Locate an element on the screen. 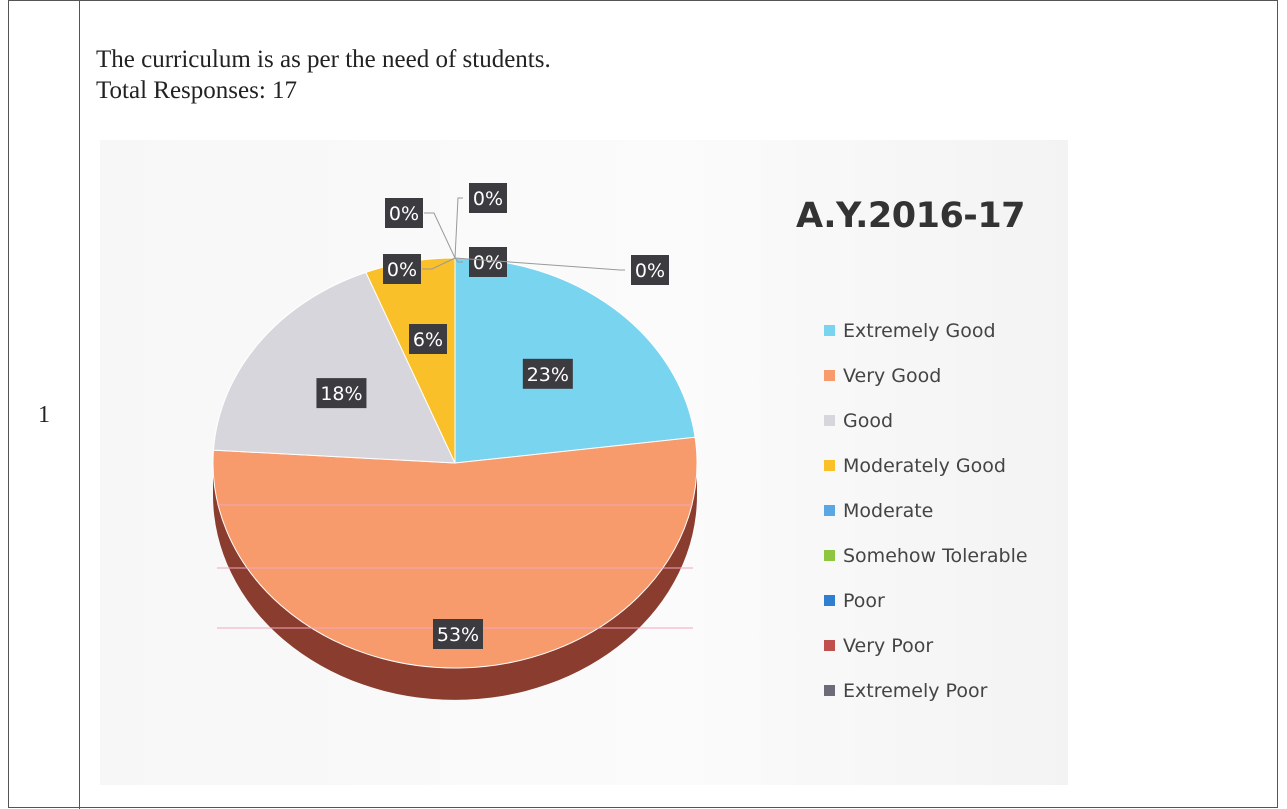 The image size is (1287, 809). legend-item: Extremely Poor is located at coordinates (926, 690).